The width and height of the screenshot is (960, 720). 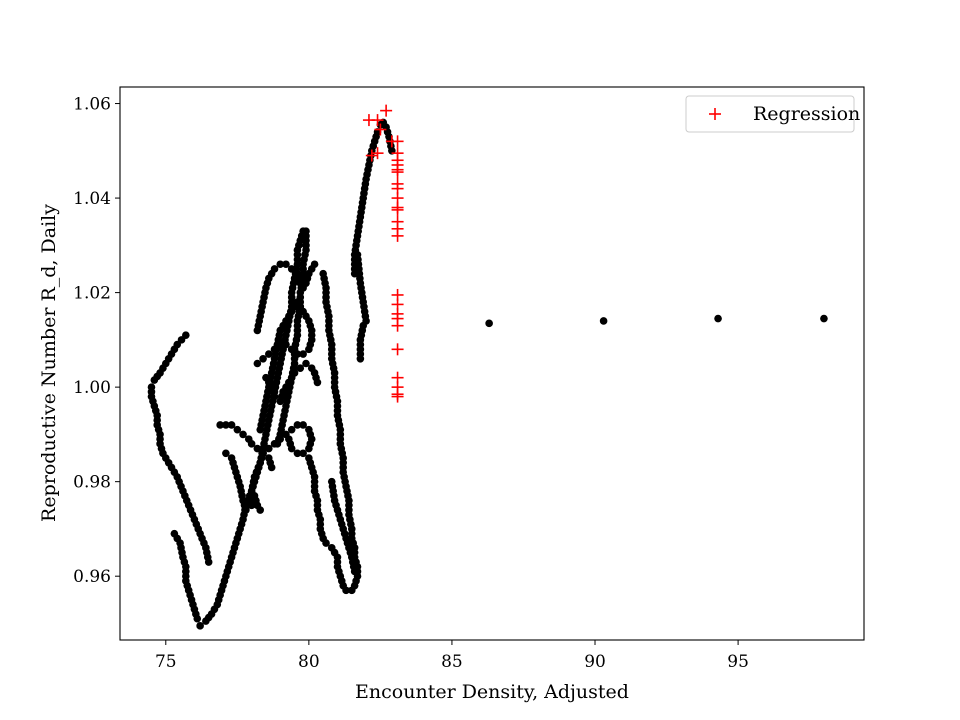 What do you see at coordinates (92, 577) in the screenshot?
I see `y-tick-label: 0.96` at bounding box center [92, 577].